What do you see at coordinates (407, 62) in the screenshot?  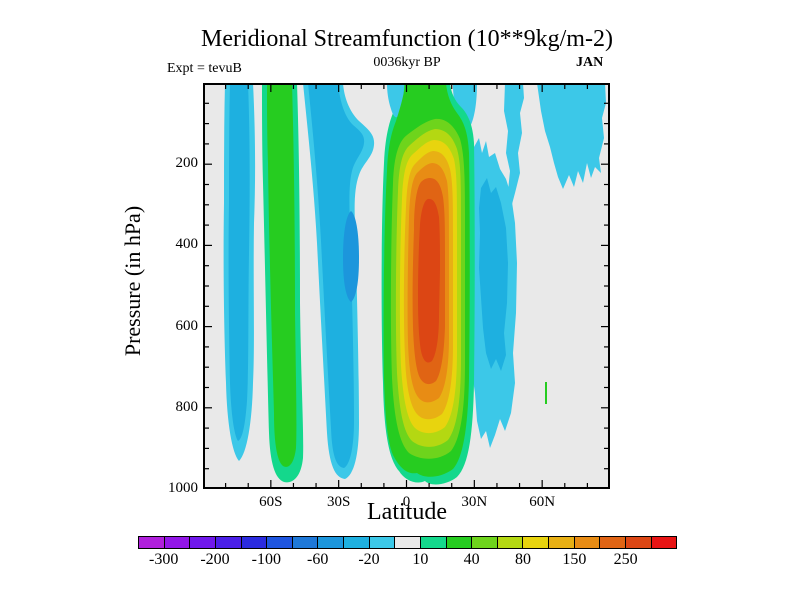 I see `time-label: 0036kyr BP` at bounding box center [407, 62].